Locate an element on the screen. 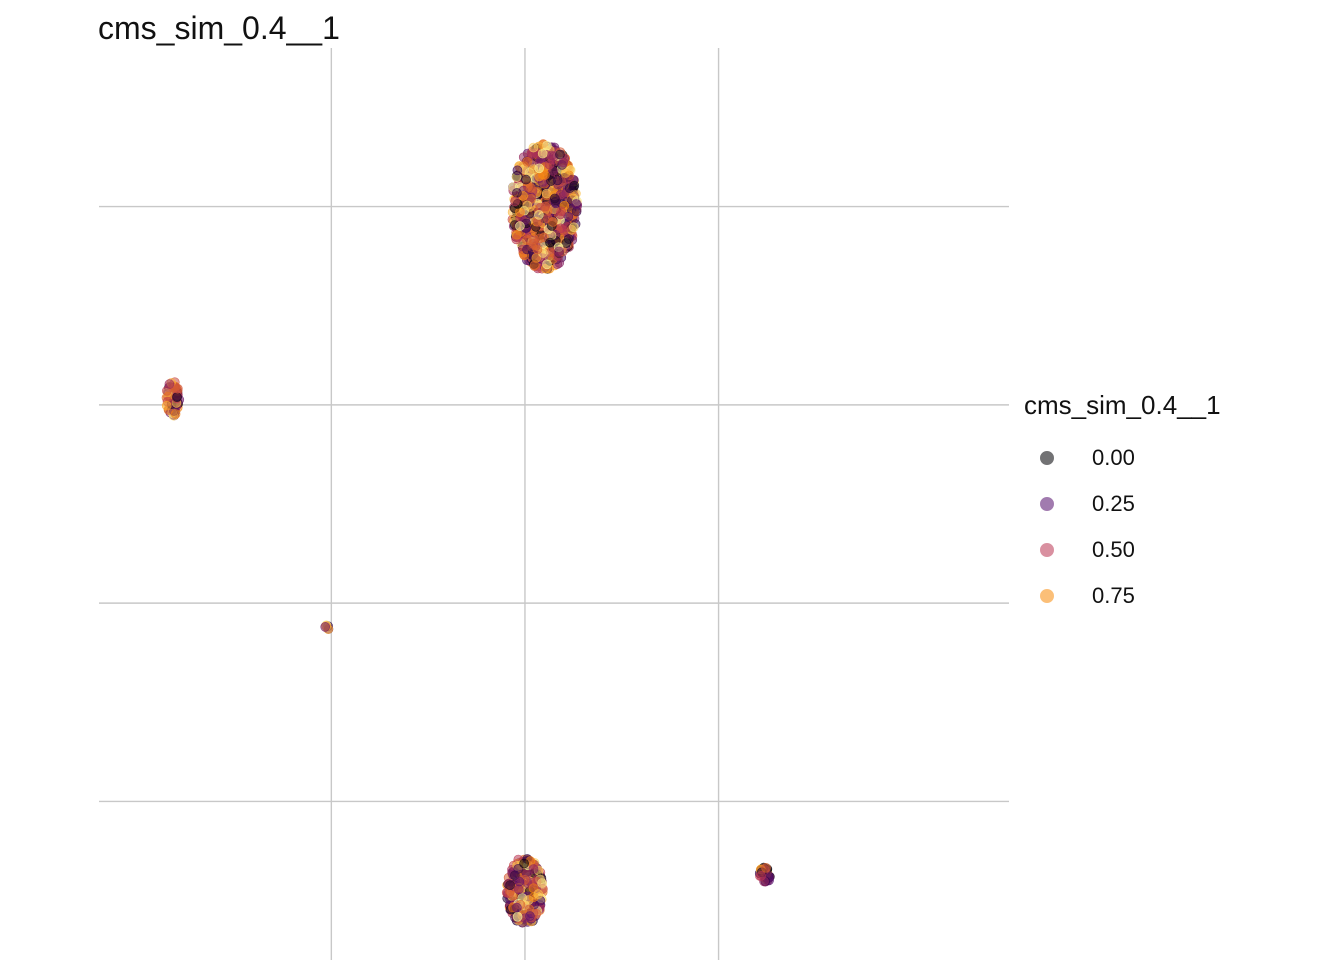 This screenshot has width=1344, height=960. legend-label-1: 0.25 is located at coordinates (1113, 503).